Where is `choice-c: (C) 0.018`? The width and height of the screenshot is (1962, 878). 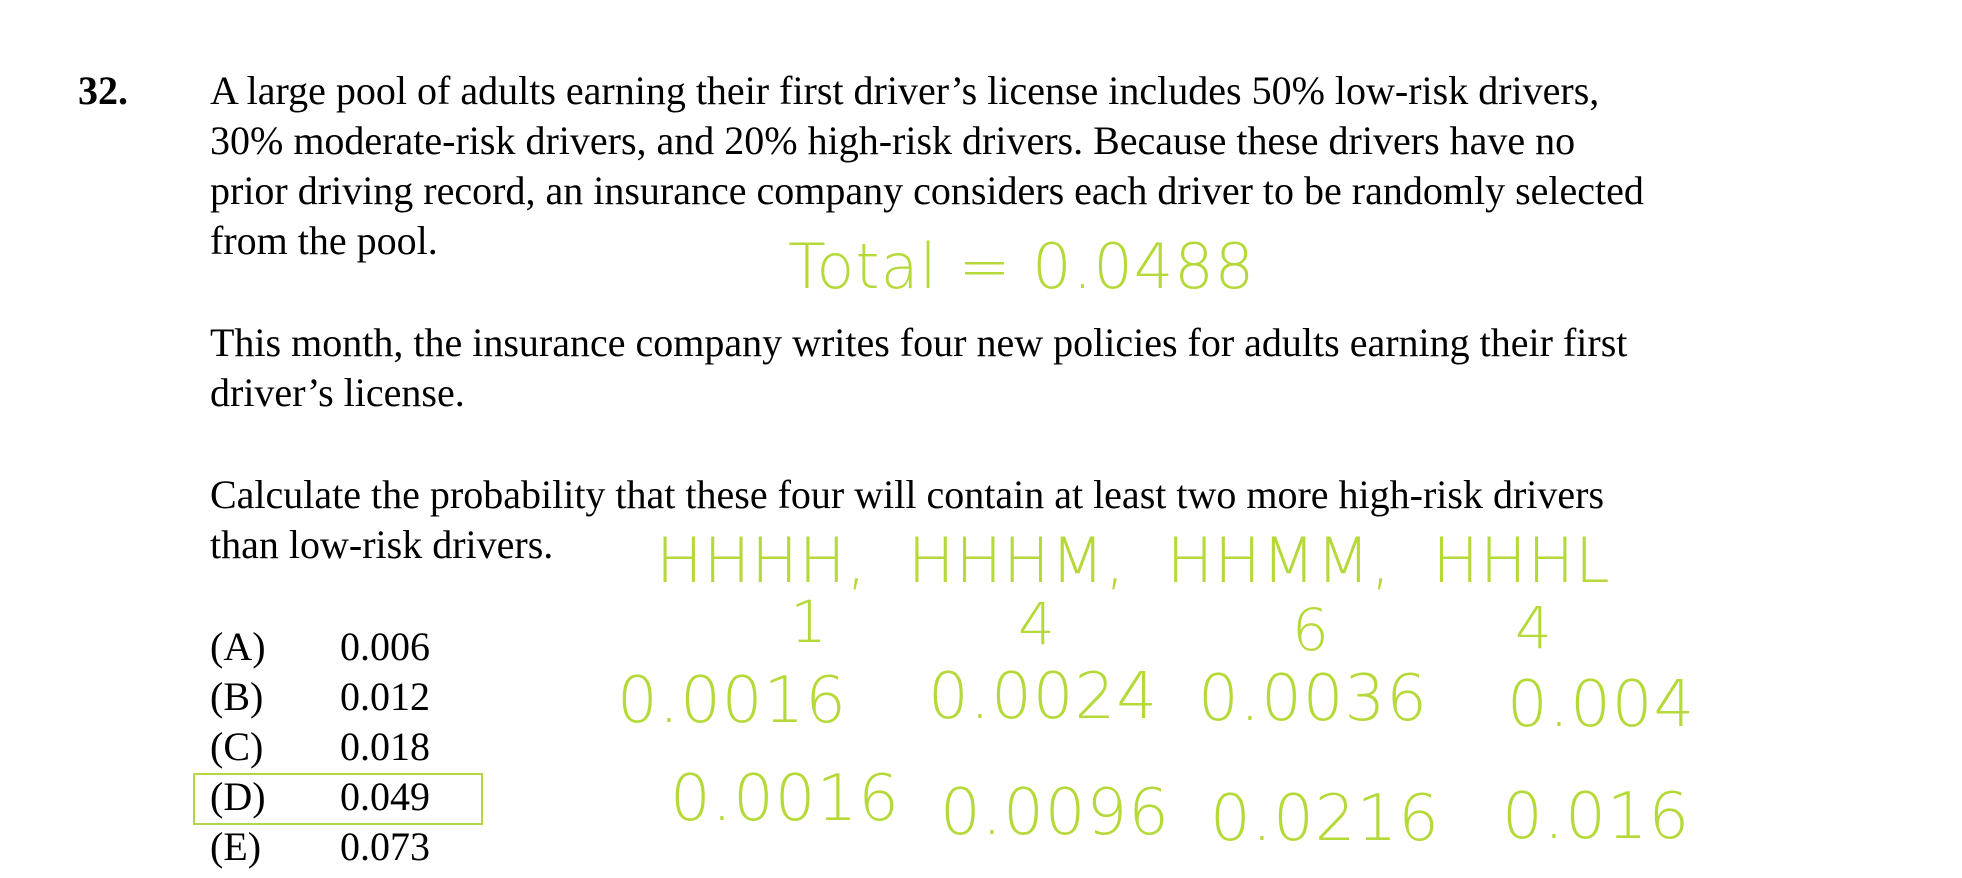 choice-c: (C) 0.018 is located at coordinates (360, 747).